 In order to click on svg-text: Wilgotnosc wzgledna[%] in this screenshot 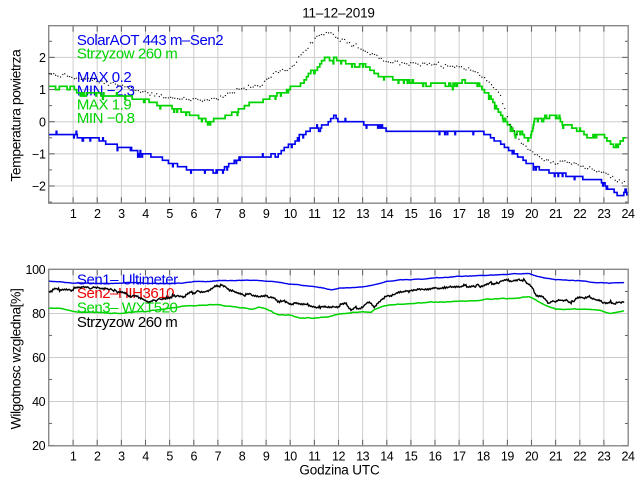, I will do `click(15, 359)`.